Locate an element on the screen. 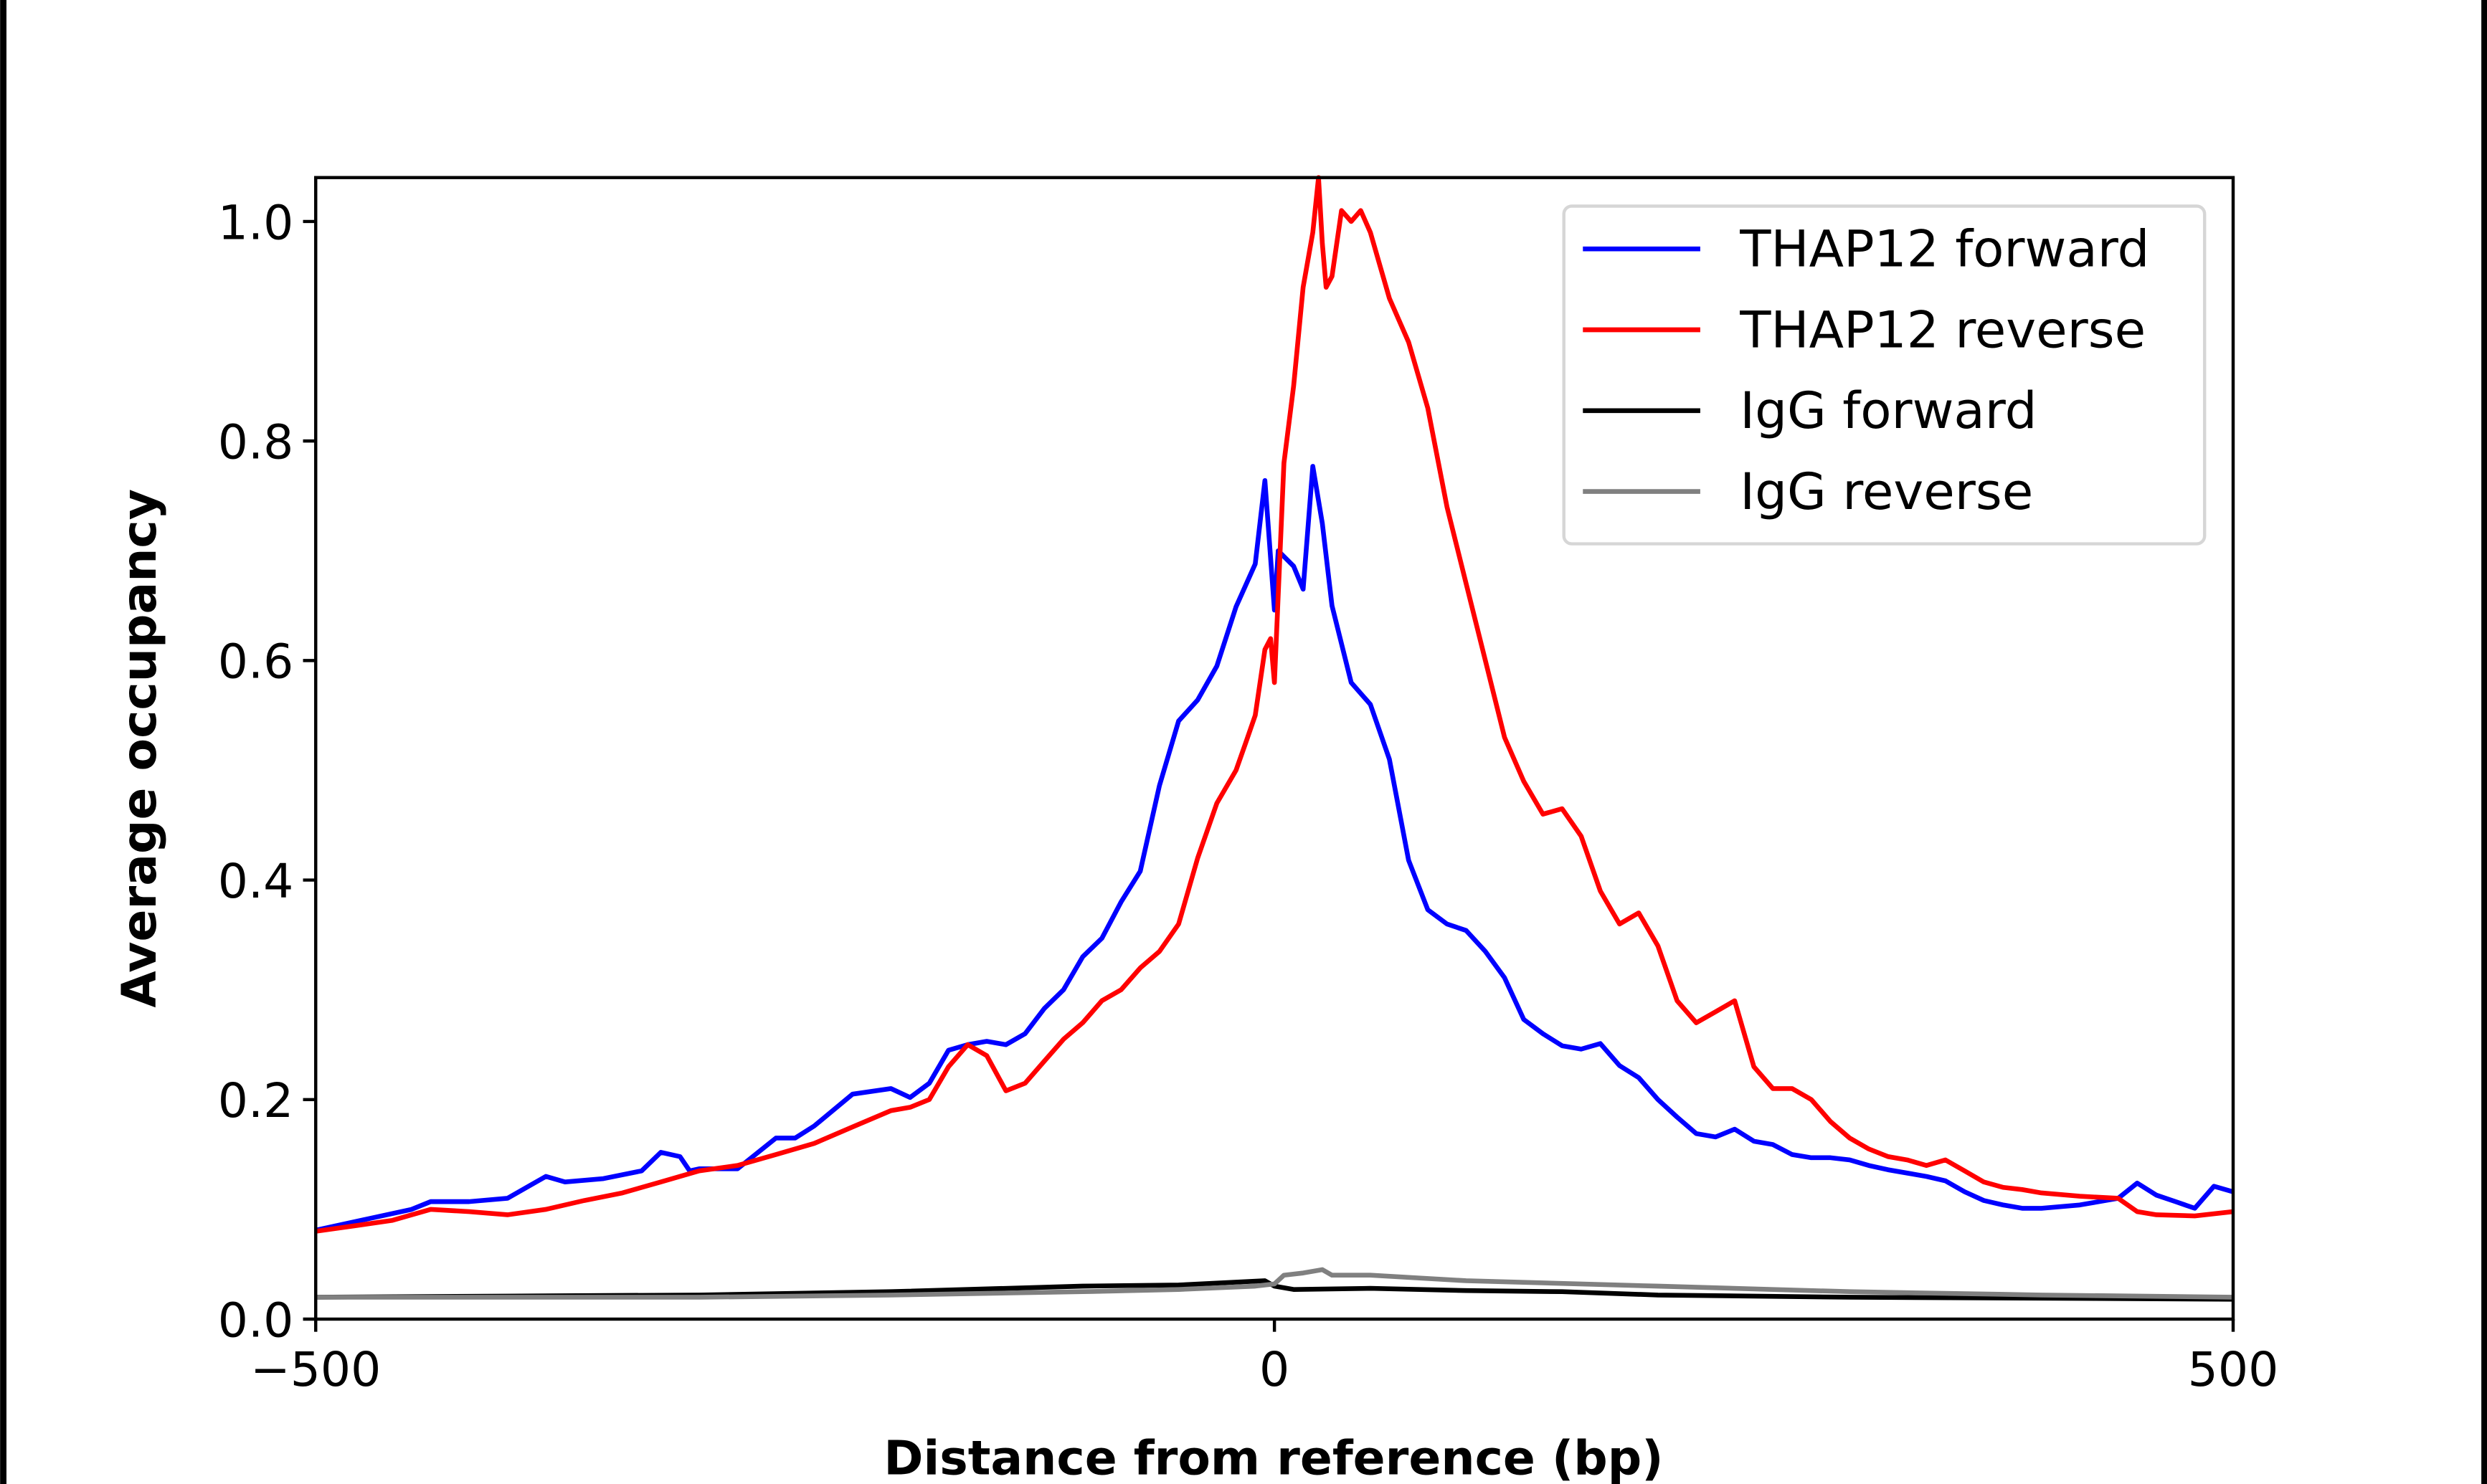 The image size is (2487, 1484). x-axis: −500 0 500 is located at coordinates (1264, 1358).